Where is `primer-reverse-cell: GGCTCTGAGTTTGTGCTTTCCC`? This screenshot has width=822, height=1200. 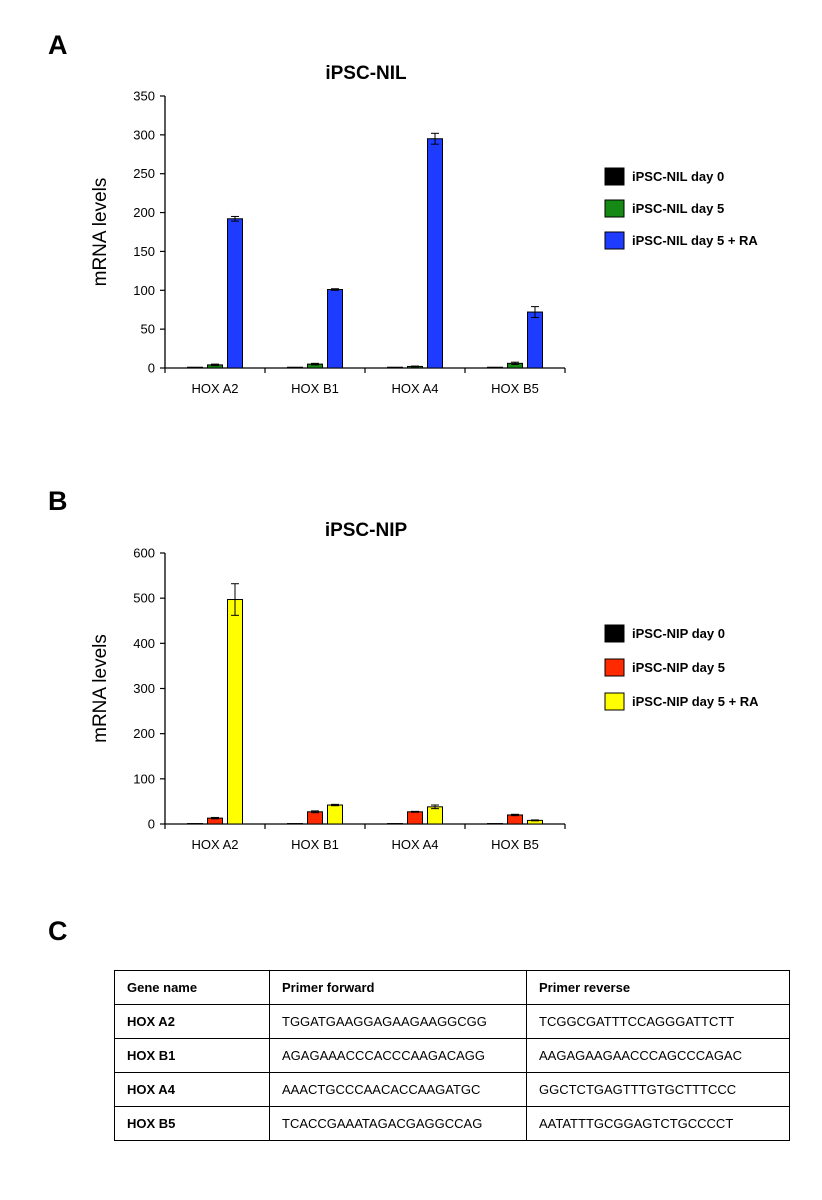
primer-reverse-cell: GGCTCTGAGTTTGTGCTTTCCC is located at coordinates (658, 1089).